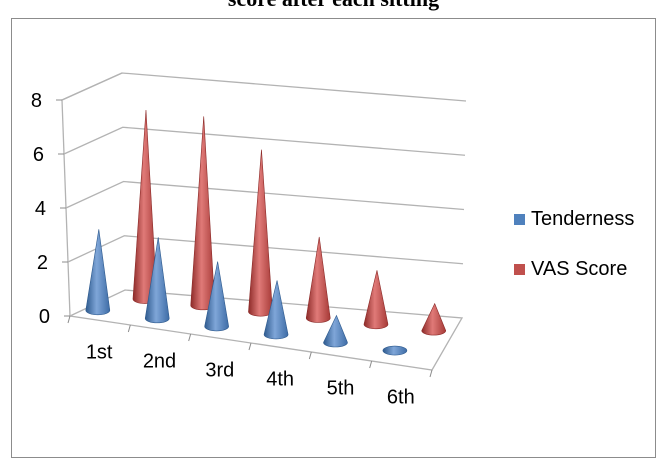 The height and width of the screenshot is (472, 667). What do you see at coordinates (159, 362) in the screenshot?
I see `x-tick-label-2nd: 2nd` at bounding box center [159, 362].